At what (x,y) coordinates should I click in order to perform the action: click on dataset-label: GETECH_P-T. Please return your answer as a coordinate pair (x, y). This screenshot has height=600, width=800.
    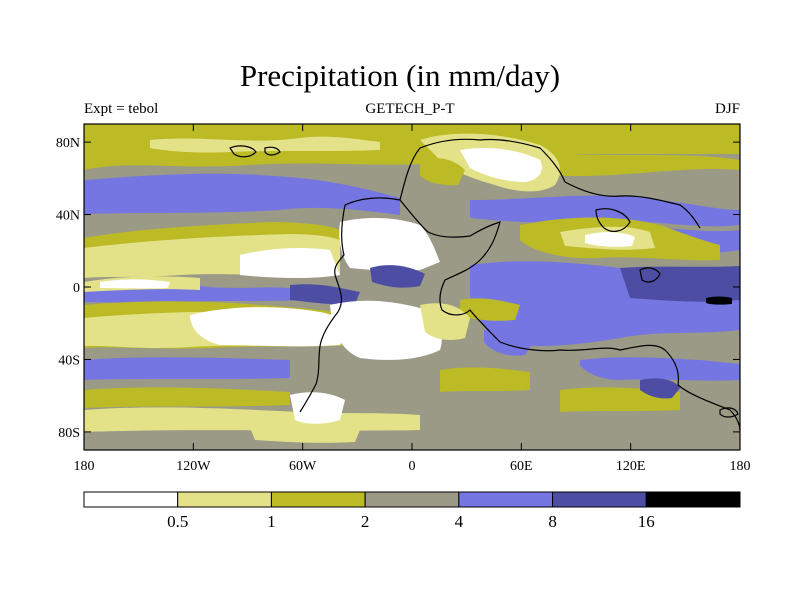
    Looking at the image, I should click on (410, 109).